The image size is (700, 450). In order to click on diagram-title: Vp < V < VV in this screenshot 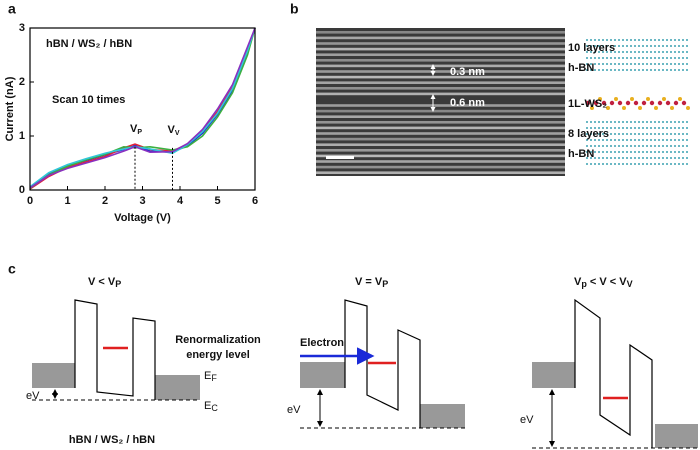, I will do `click(603, 282)`.